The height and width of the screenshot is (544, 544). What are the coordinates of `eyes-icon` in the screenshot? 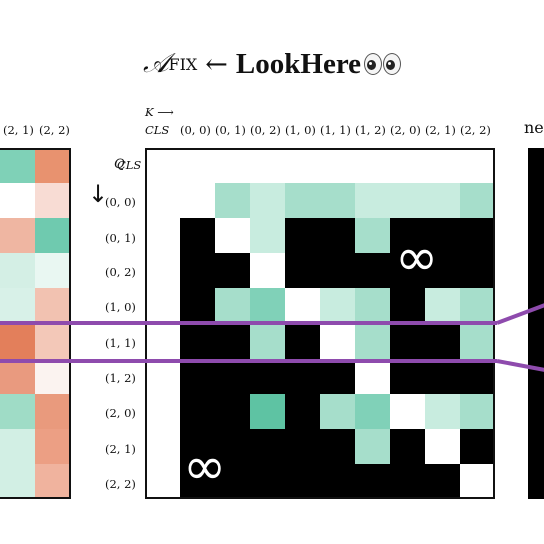 It's located at (383, 64).